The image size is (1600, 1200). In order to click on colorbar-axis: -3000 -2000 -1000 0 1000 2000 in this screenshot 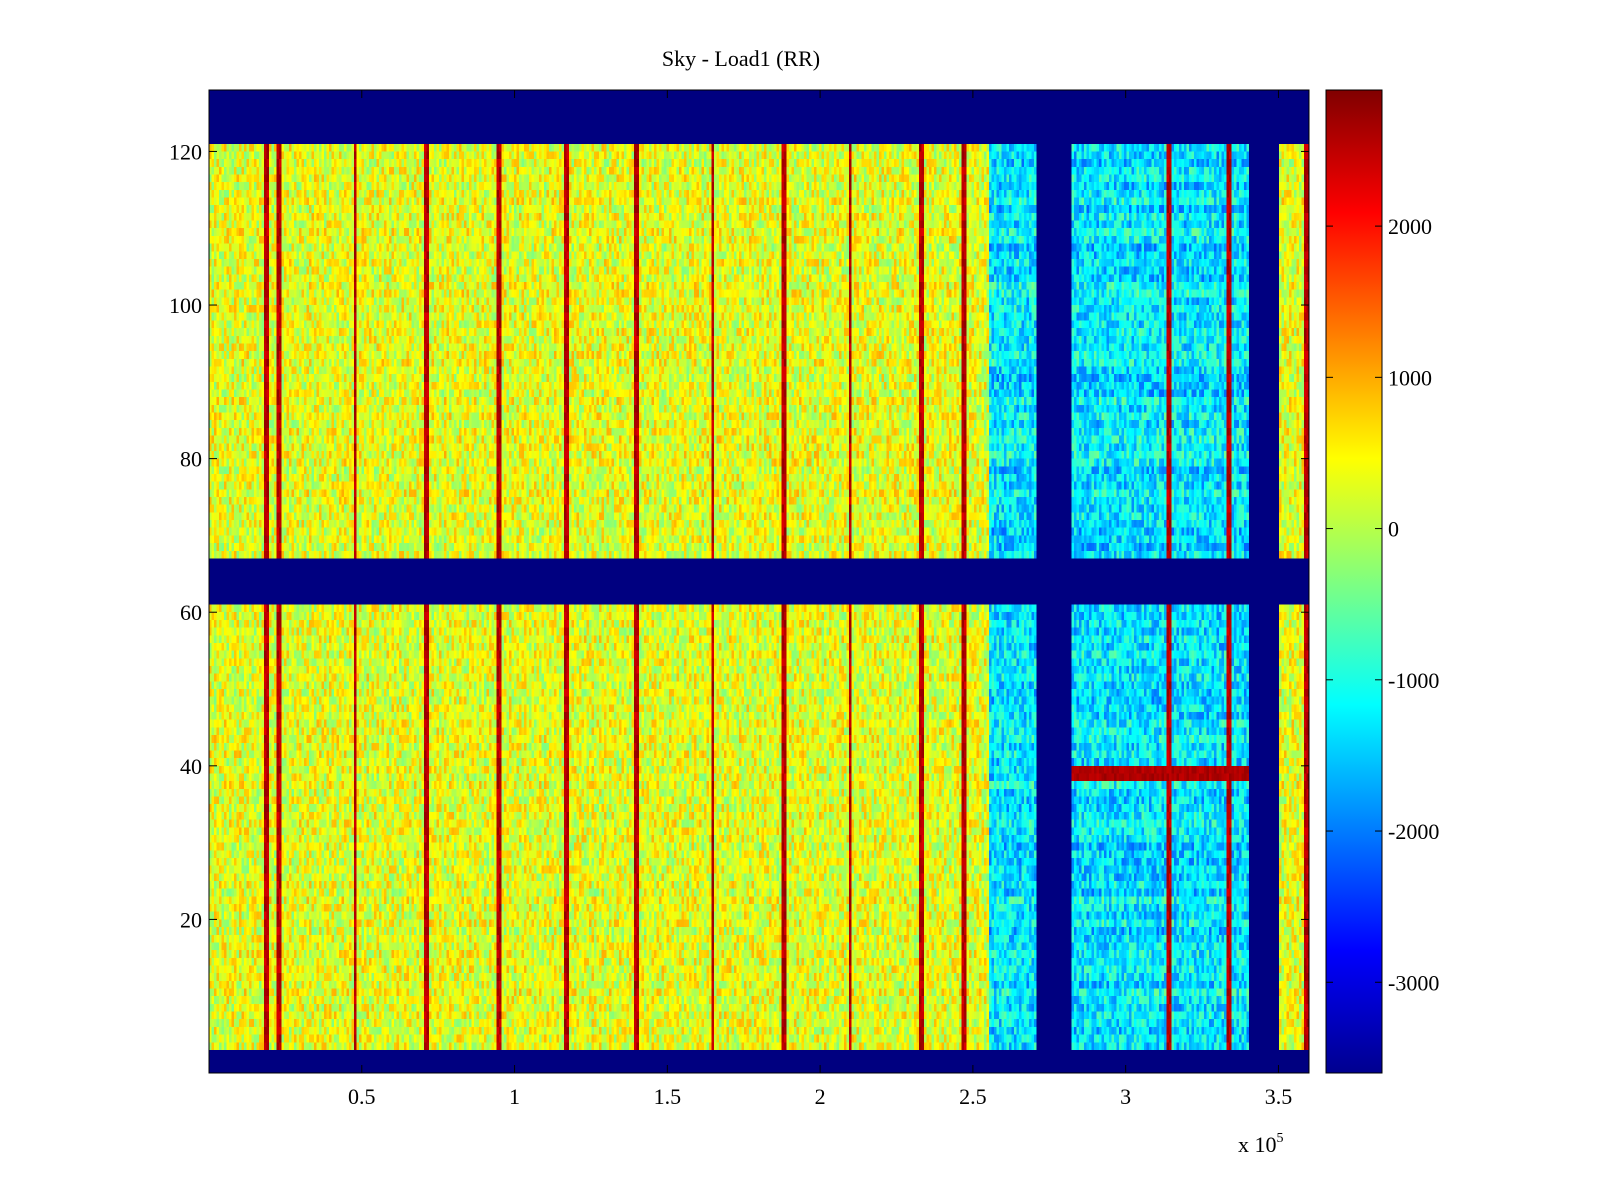, I will do `click(1382, 604)`.